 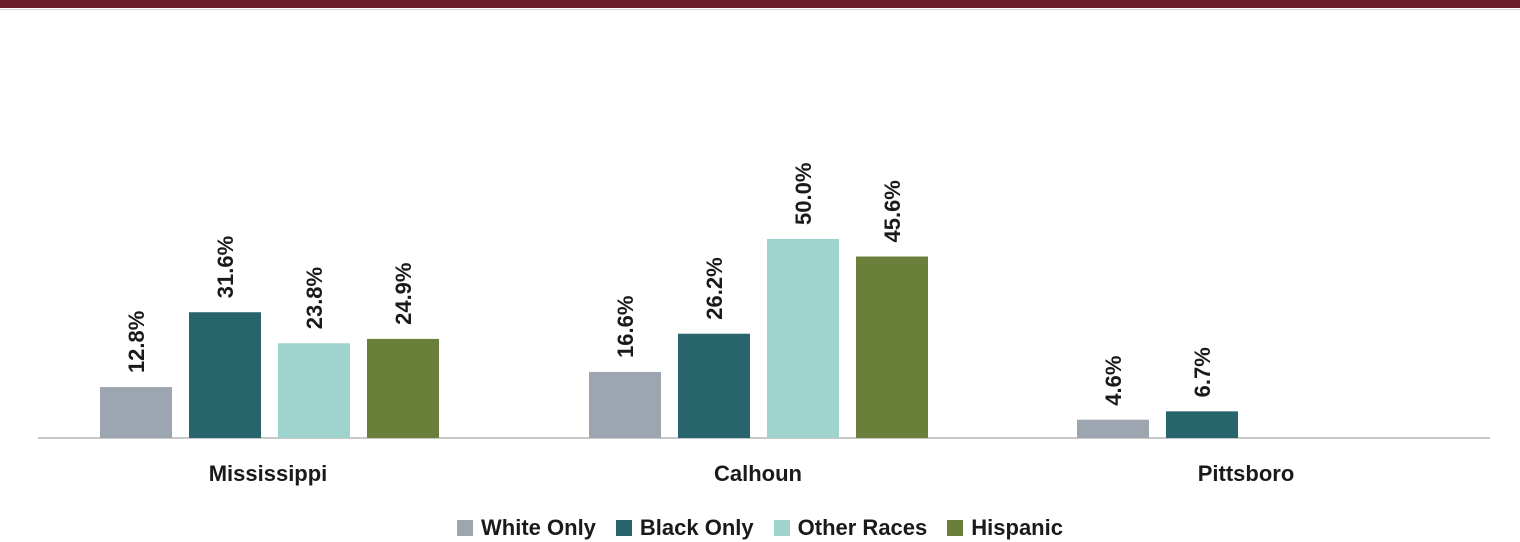 What do you see at coordinates (892, 347) in the screenshot?
I see `bar-hispanic-calhoun` at bounding box center [892, 347].